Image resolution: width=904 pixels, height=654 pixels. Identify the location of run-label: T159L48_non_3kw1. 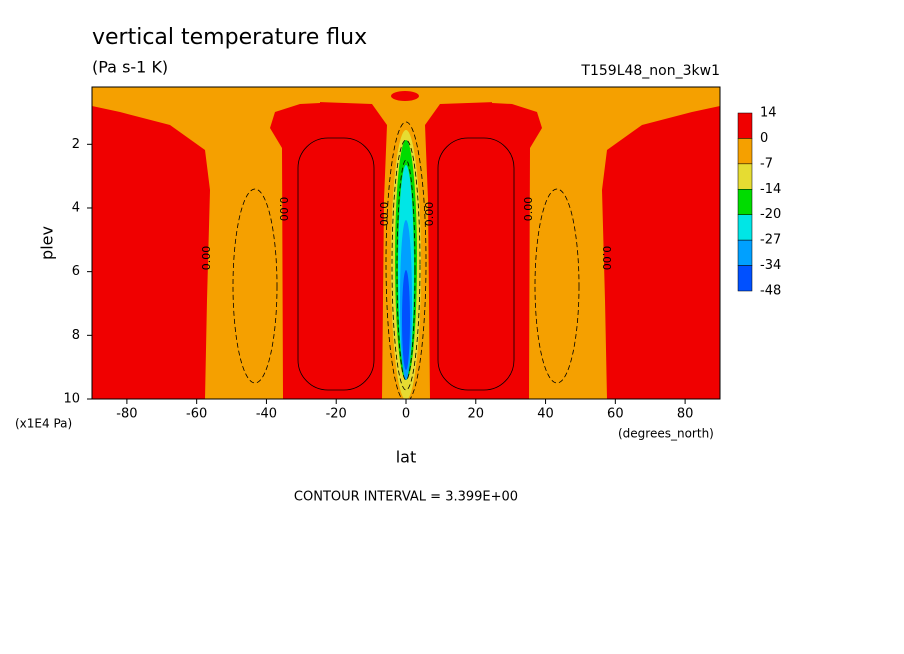
(650, 71).